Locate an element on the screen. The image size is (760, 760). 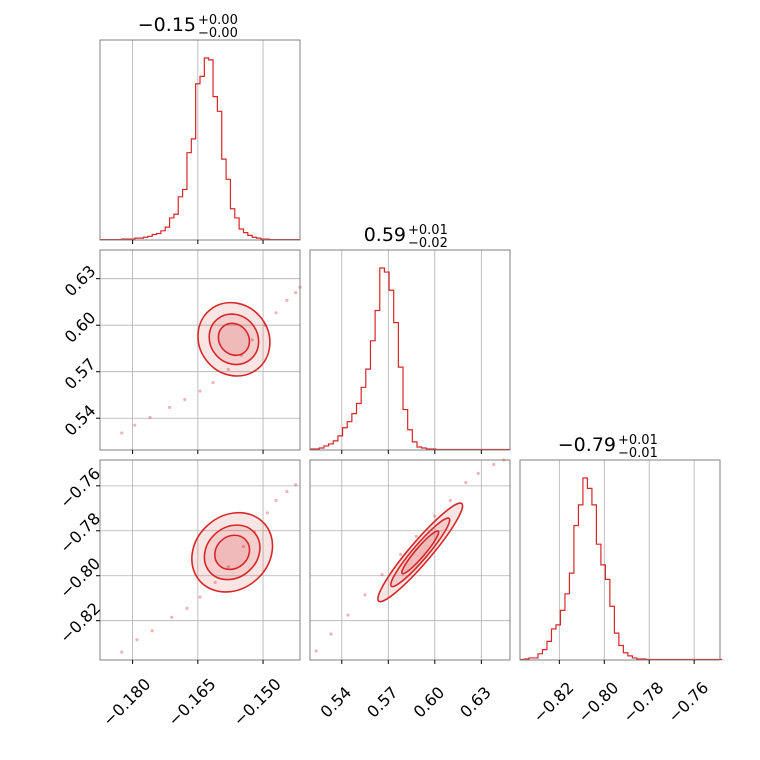
y-tick-label: 0.57 is located at coordinates (80, 374).